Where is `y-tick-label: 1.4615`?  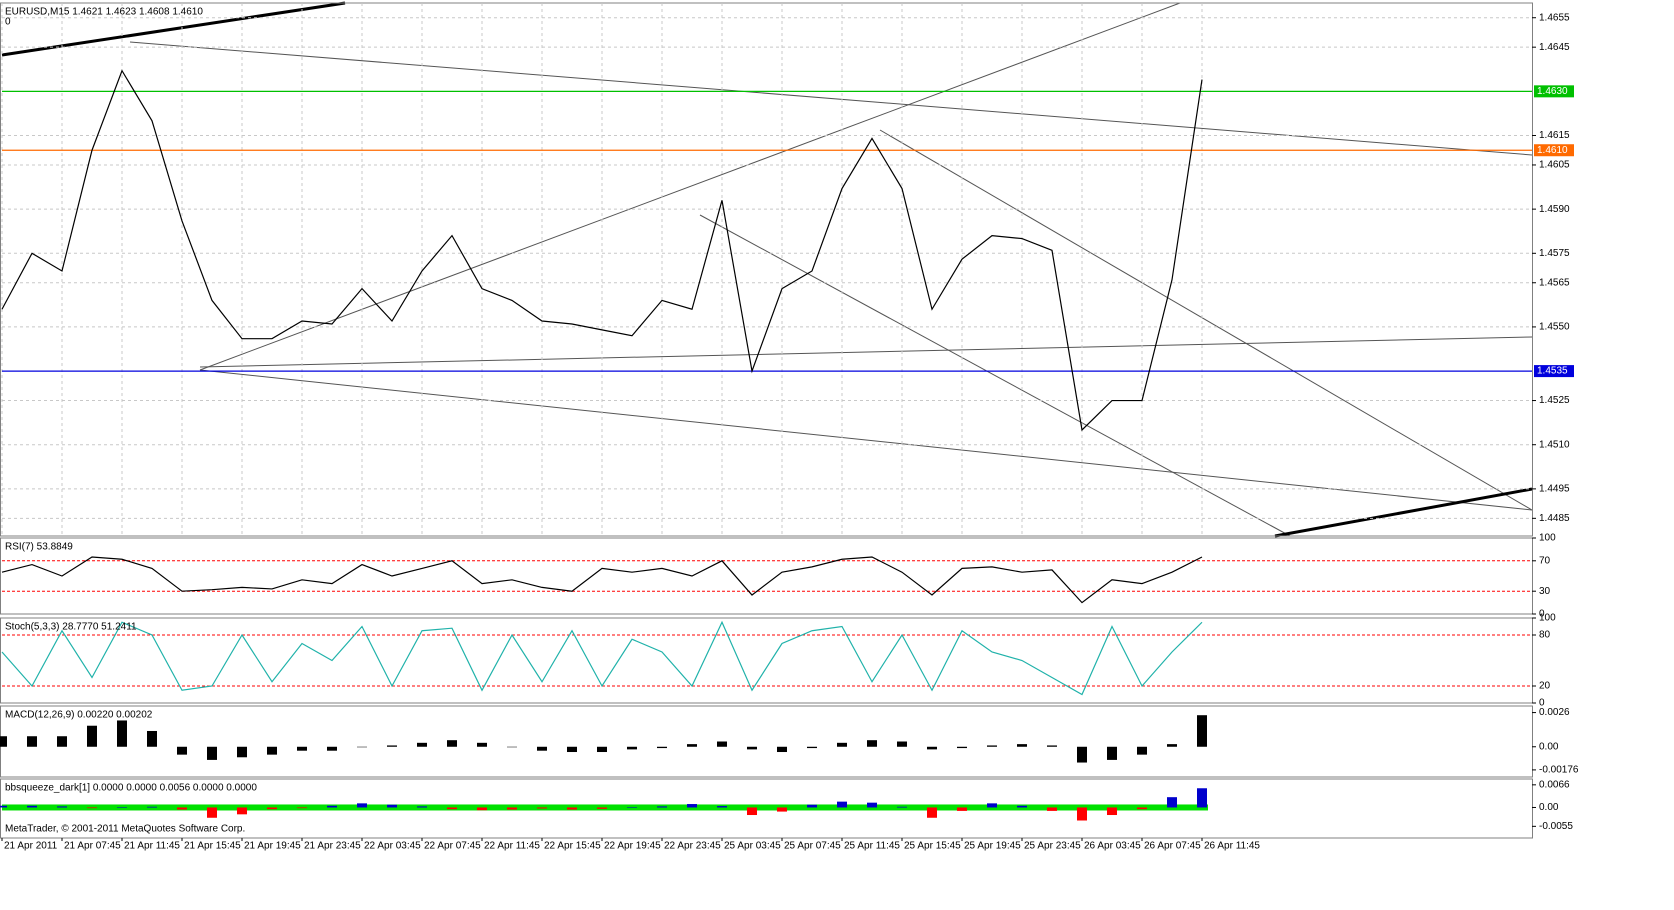
y-tick-label: 1.4615 is located at coordinates (1554, 135).